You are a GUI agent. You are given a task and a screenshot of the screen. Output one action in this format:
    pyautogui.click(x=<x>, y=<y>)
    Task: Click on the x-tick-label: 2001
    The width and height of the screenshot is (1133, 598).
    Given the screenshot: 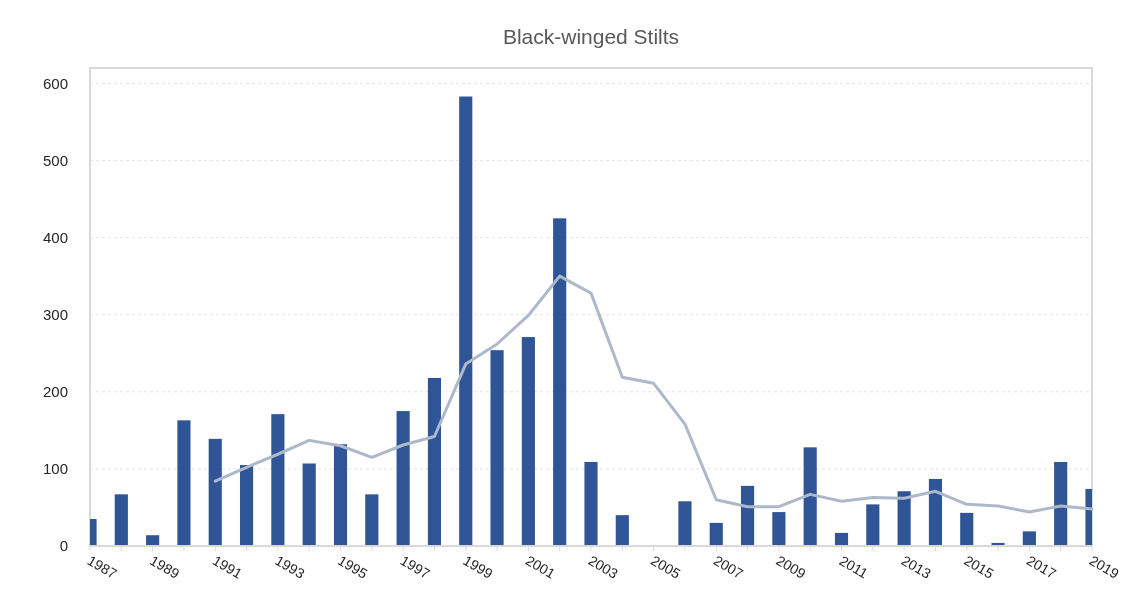 What is the action you would take?
    pyautogui.click(x=541, y=567)
    